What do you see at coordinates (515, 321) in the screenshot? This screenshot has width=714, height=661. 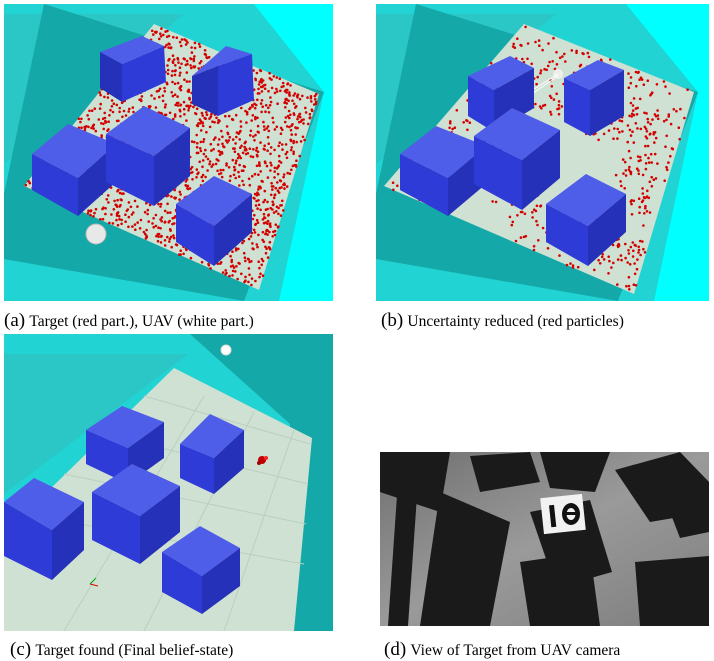 I see `caption-b-text: Uncertainty reduced (red particles)` at bounding box center [515, 321].